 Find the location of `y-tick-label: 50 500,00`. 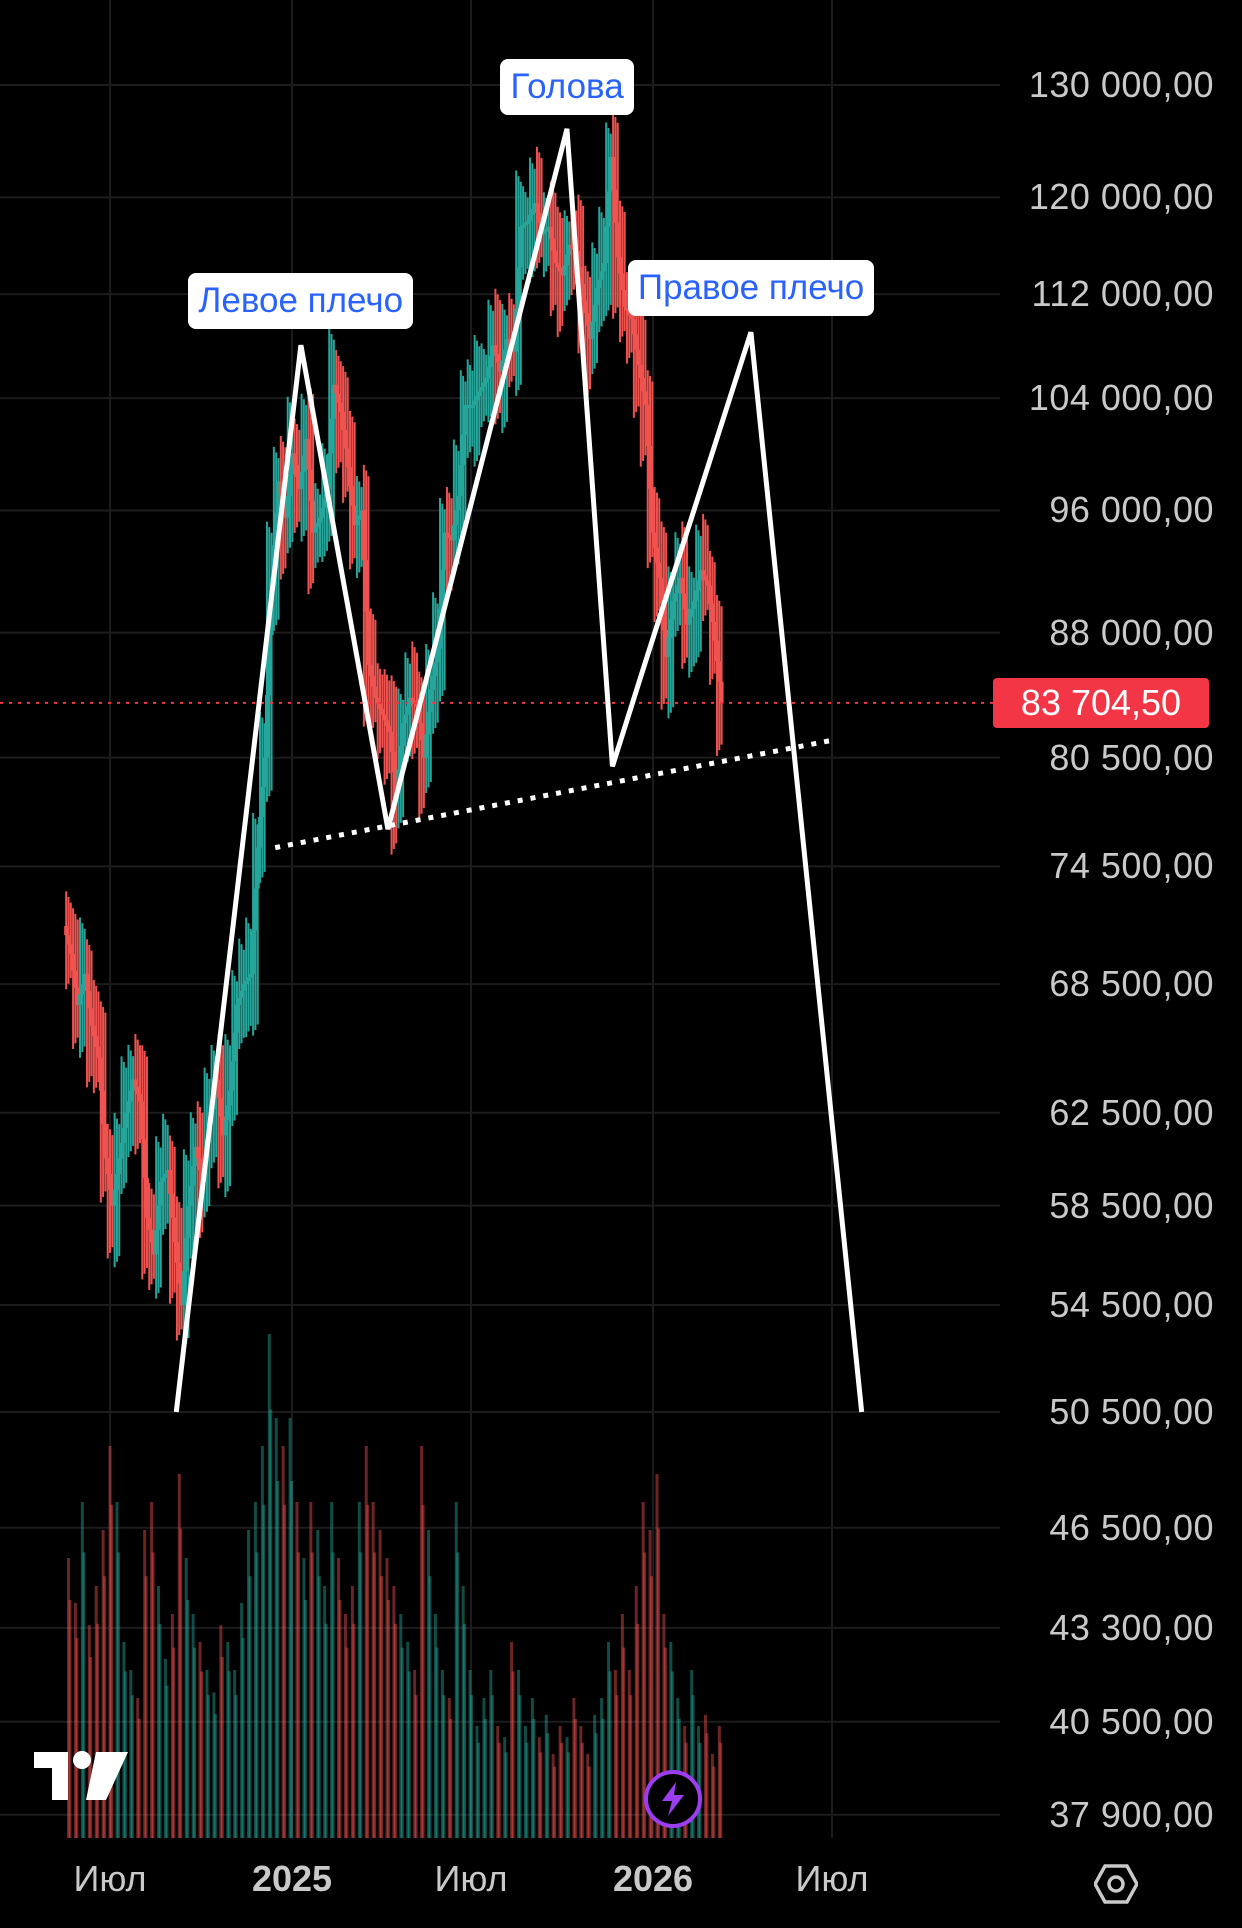

y-tick-label: 50 500,00 is located at coordinates (1131, 1411).